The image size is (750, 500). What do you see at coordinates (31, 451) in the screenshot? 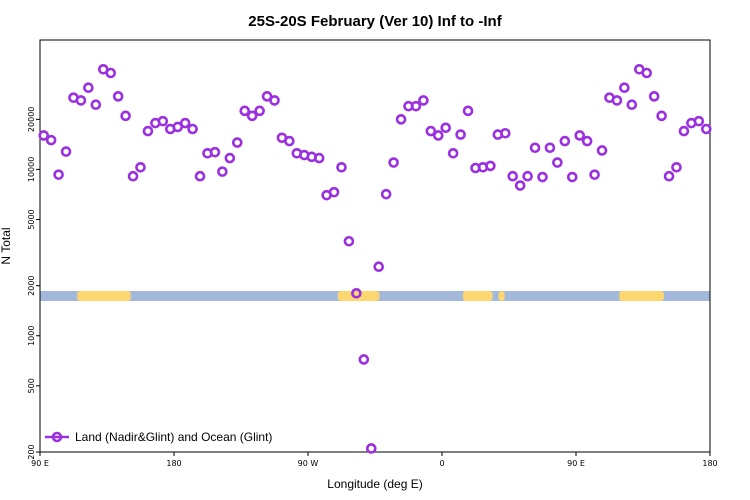
I see `y-tick-label: 200` at bounding box center [31, 451].